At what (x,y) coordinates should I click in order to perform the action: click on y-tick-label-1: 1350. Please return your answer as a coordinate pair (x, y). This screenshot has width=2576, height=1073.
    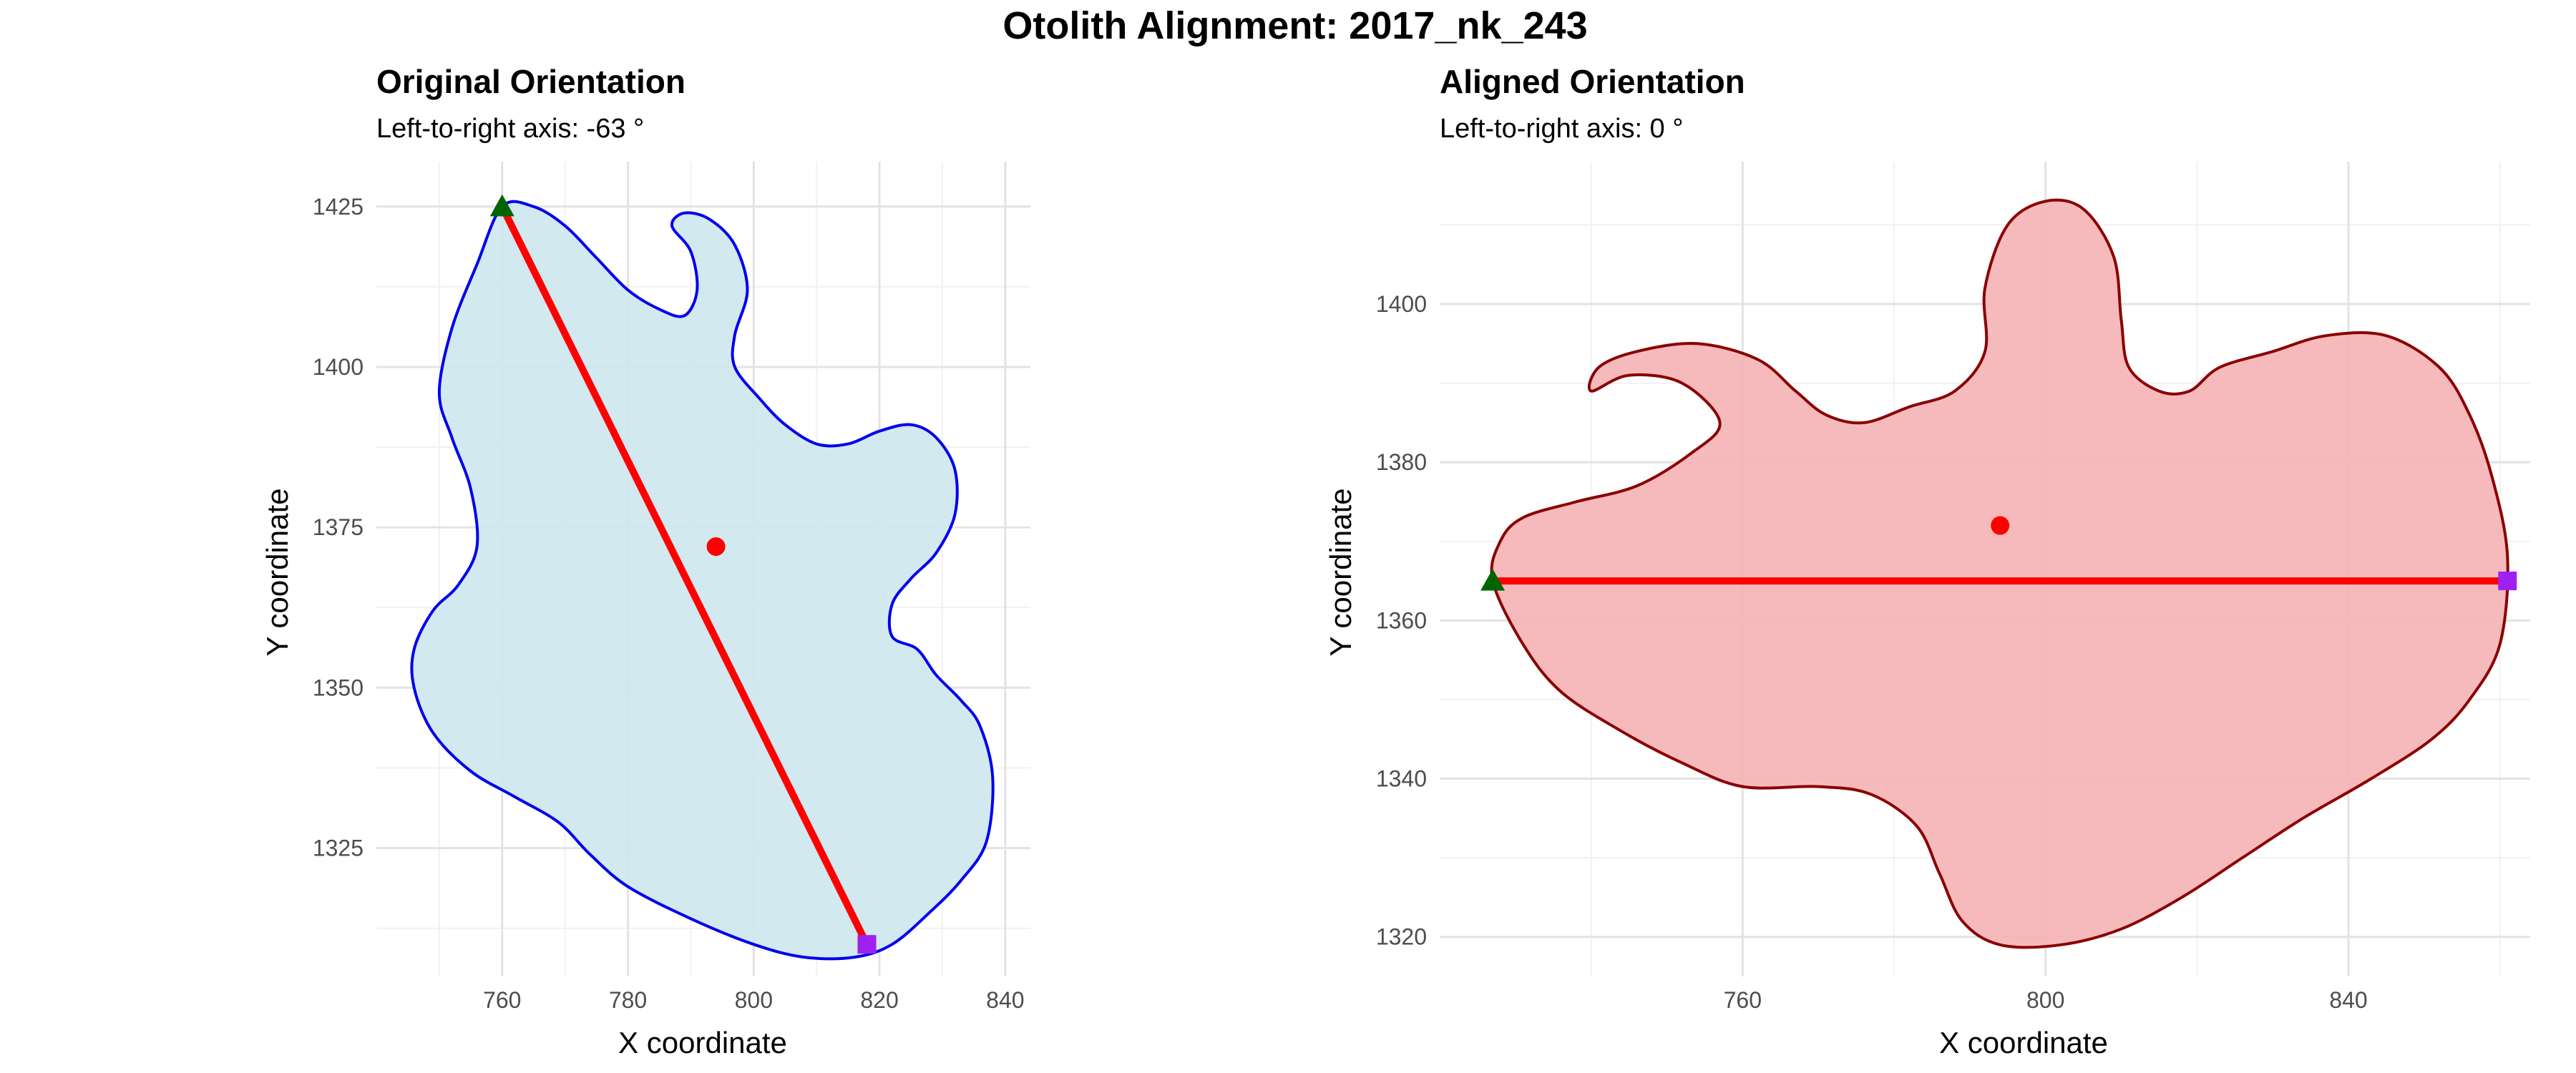
    Looking at the image, I should click on (338, 687).